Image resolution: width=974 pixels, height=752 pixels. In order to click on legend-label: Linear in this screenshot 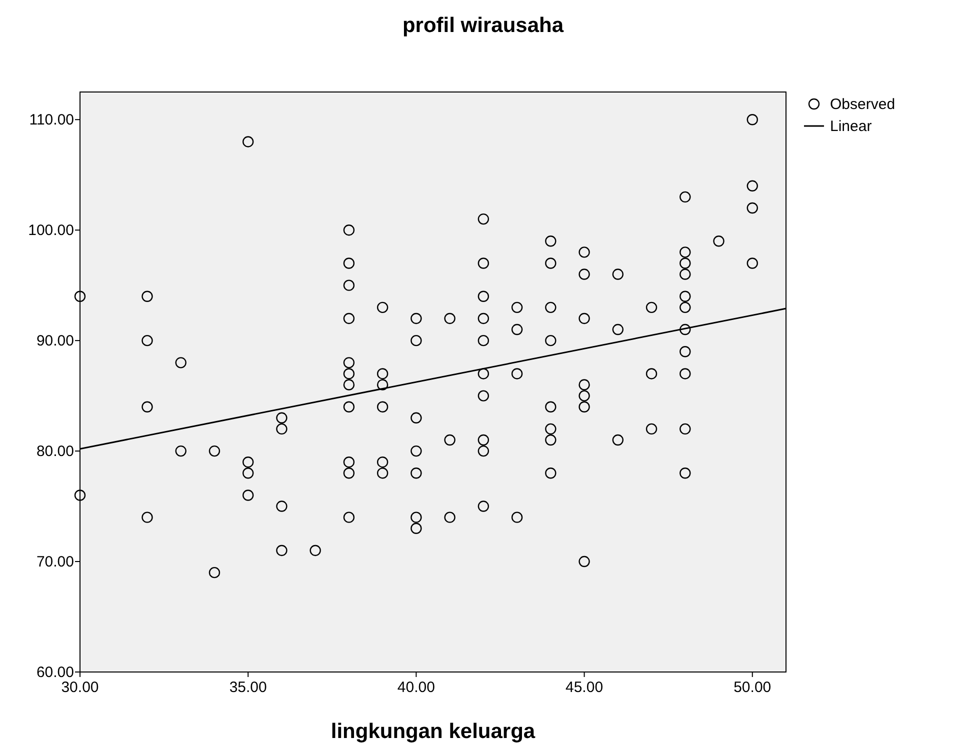, I will do `click(851, 126)`.